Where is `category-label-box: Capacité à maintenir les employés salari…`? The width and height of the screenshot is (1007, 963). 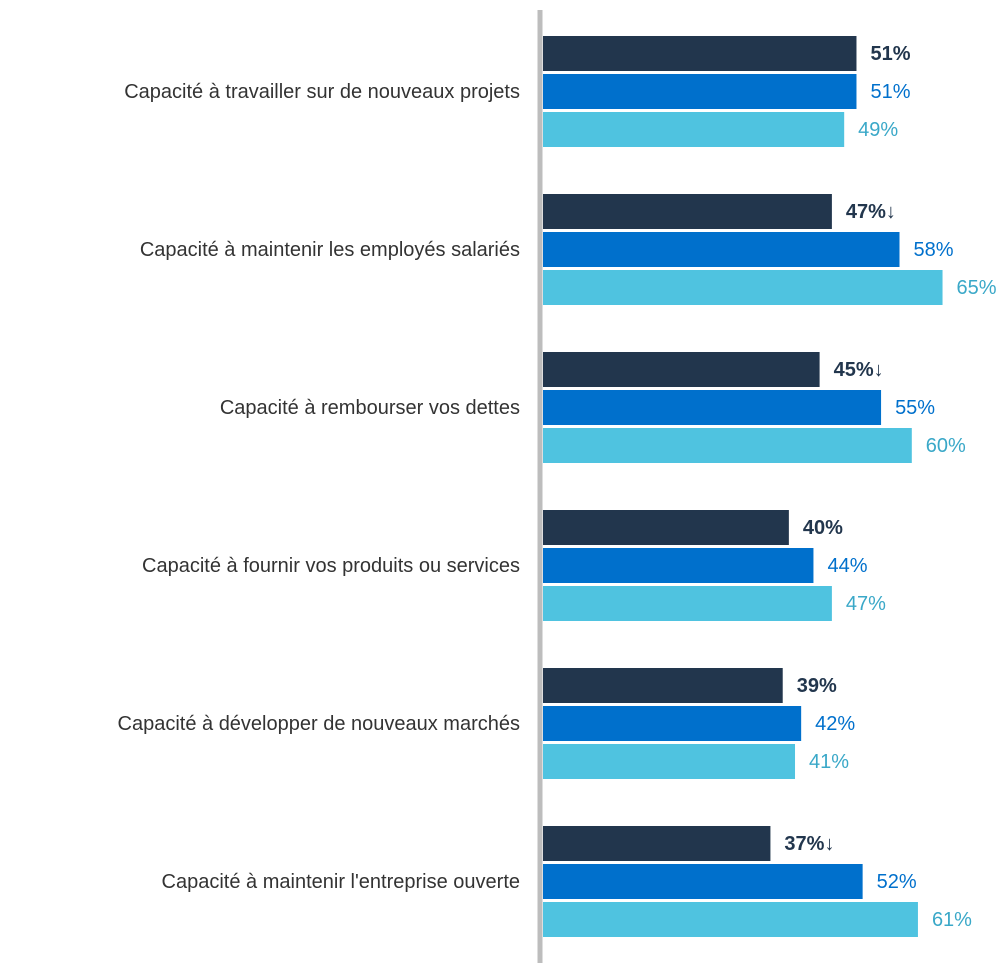 category-label-box: Capacité à maintenir les employés salari… is located at coordinates (260, 250).